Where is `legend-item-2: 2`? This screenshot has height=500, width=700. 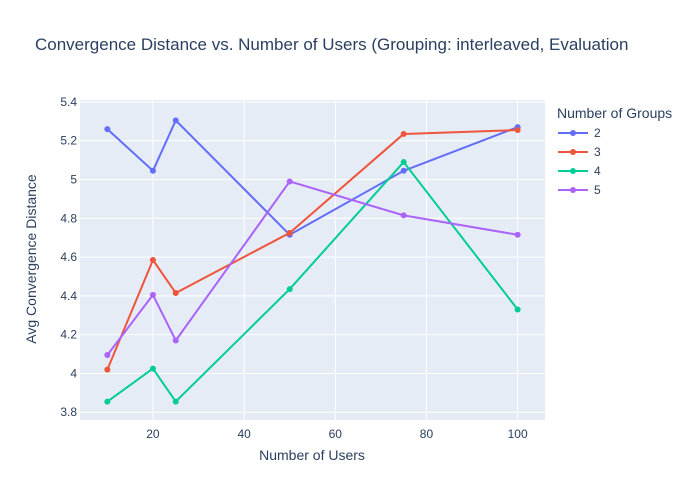
legend-item-2: 2 is located at coordinates (579, 133).